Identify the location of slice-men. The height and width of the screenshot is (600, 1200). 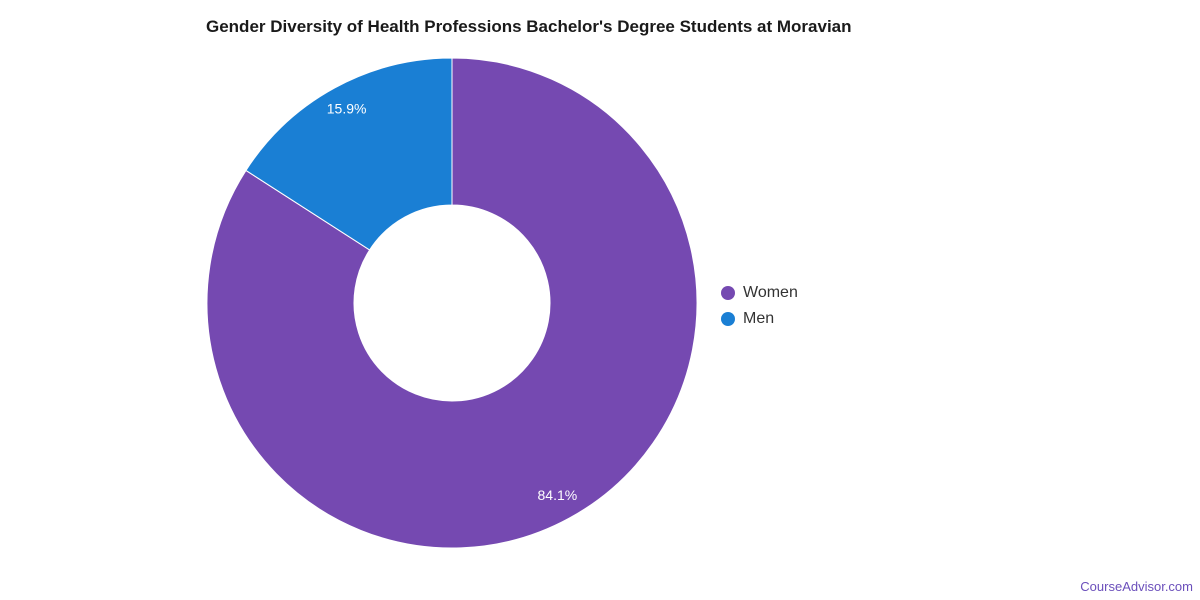
(349, 154).